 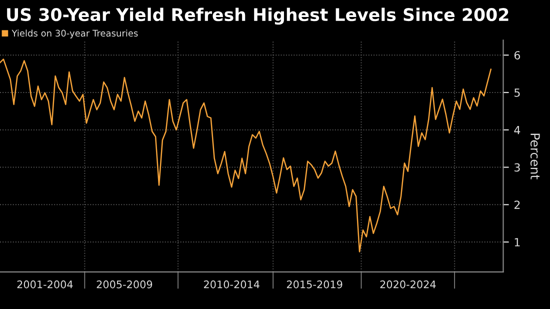 I want to click on y-tick-label: 6, so click(x=517, y=55).